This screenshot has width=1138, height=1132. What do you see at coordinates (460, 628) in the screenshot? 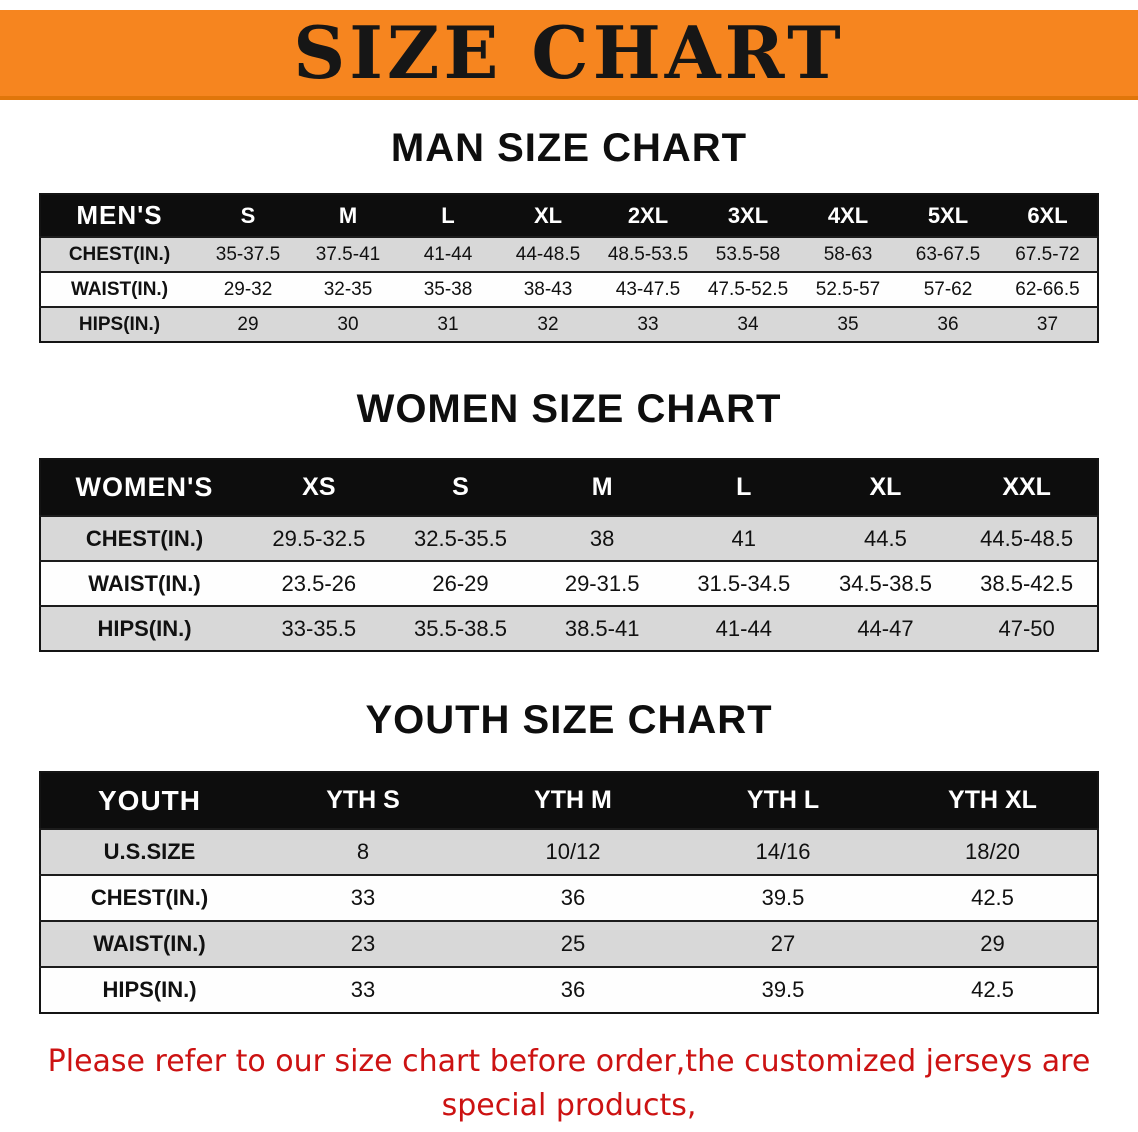
I see `size-value-cell: 35.5-38.5` at bounding box center [460, 628].